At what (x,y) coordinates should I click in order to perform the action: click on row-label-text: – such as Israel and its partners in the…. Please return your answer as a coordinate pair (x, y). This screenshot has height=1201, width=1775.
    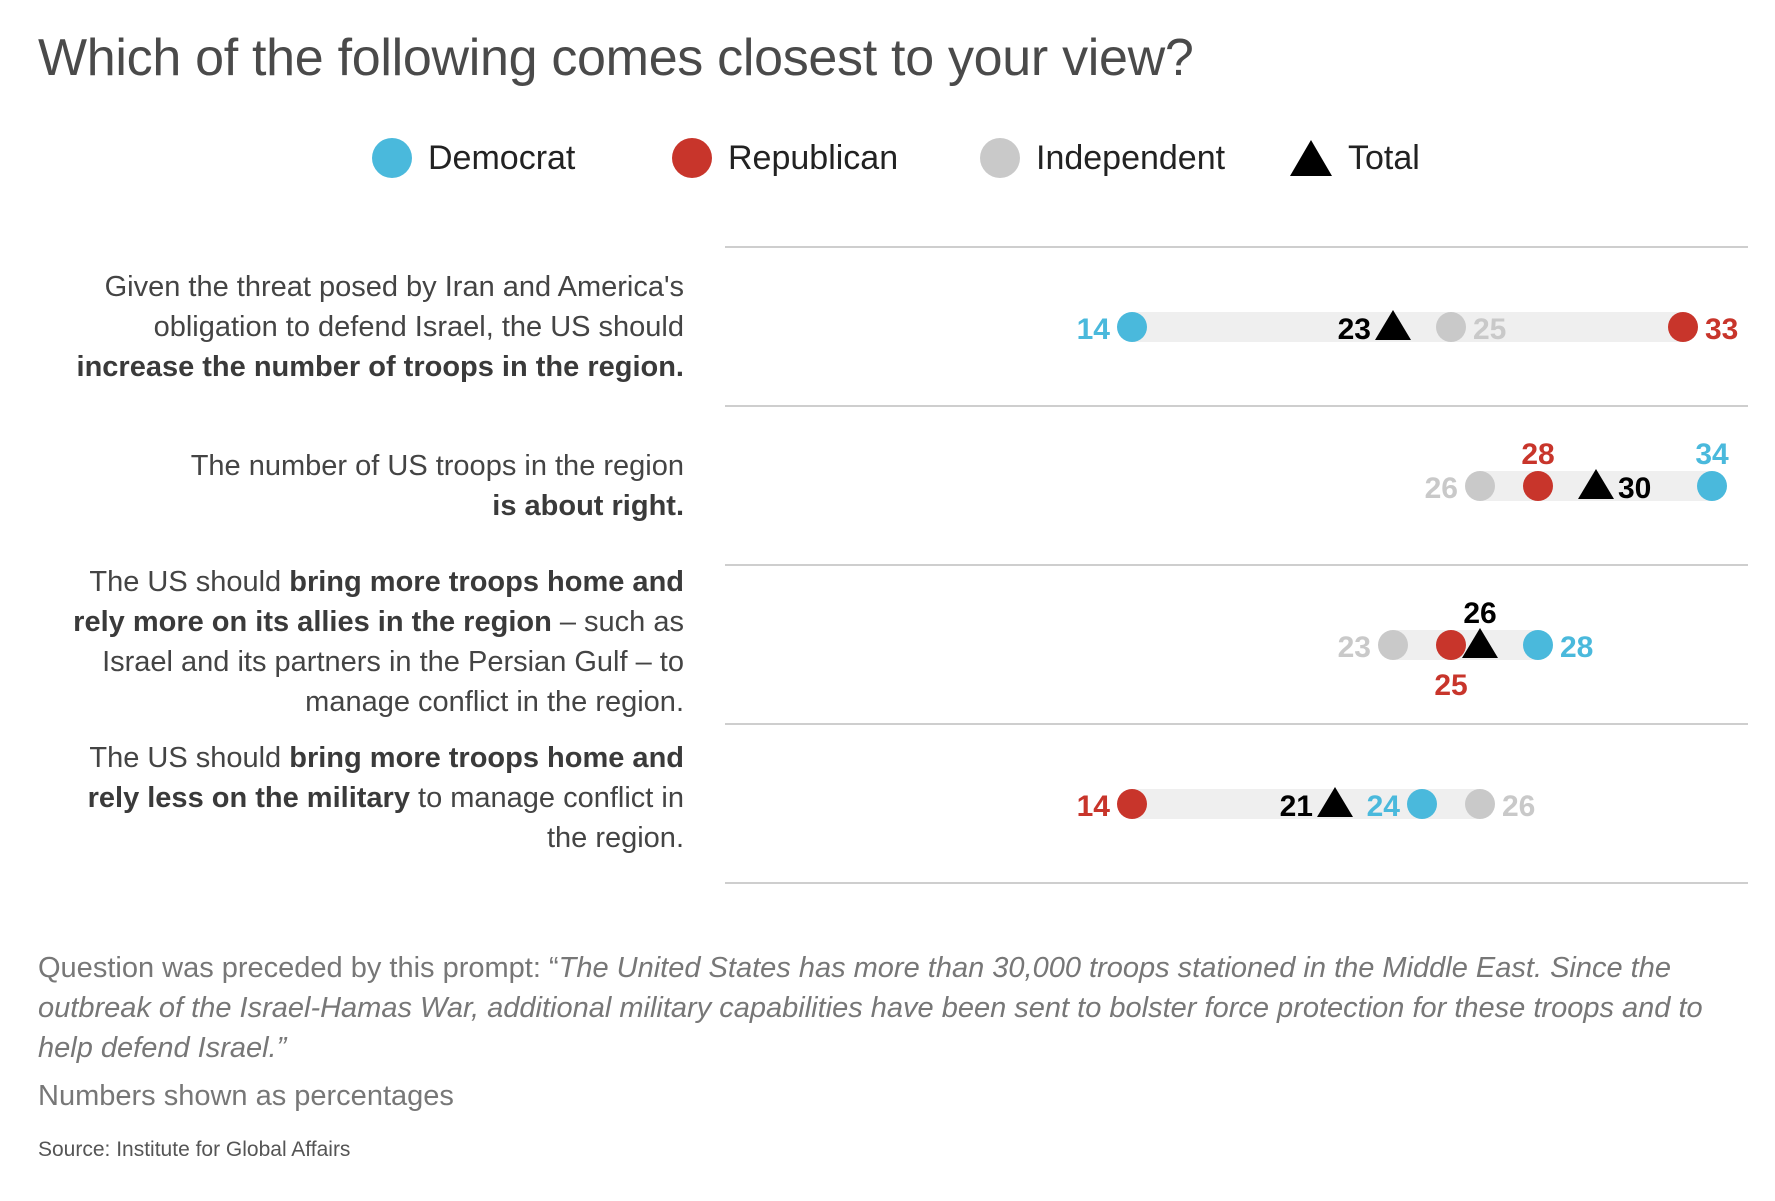
    Looking at the image, I should click on (393, 662).